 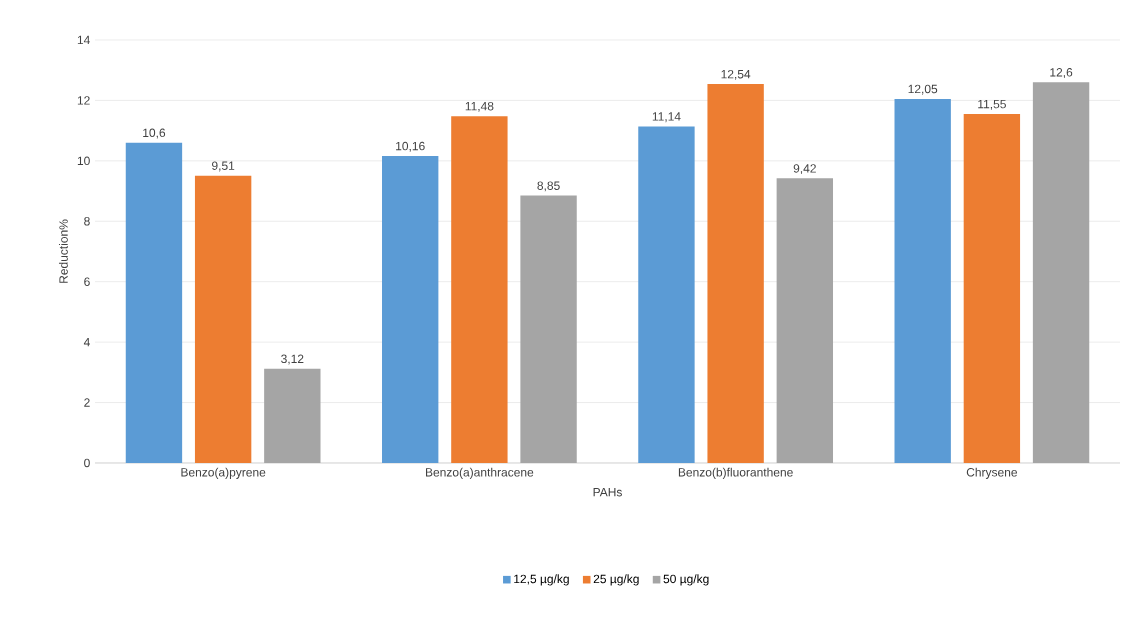 What do you see at coordinates (735, 473) in the screenshot?
I see `x-tick-label: Benzo(b)fluoranthene` at bounding box center [735, 473].